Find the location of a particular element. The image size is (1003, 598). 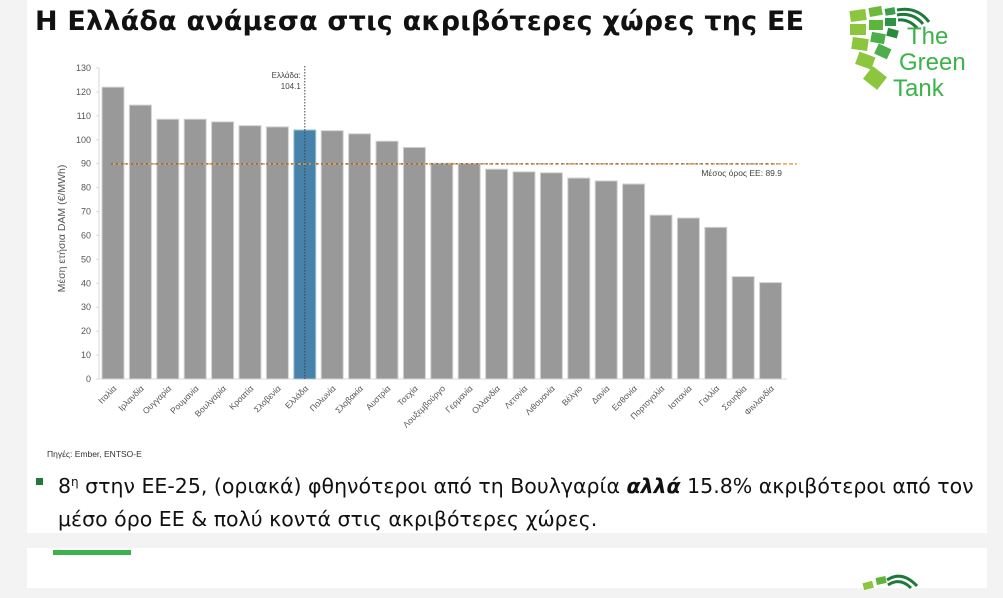

logo-text-green: Green is located at coordinates (932, 62).